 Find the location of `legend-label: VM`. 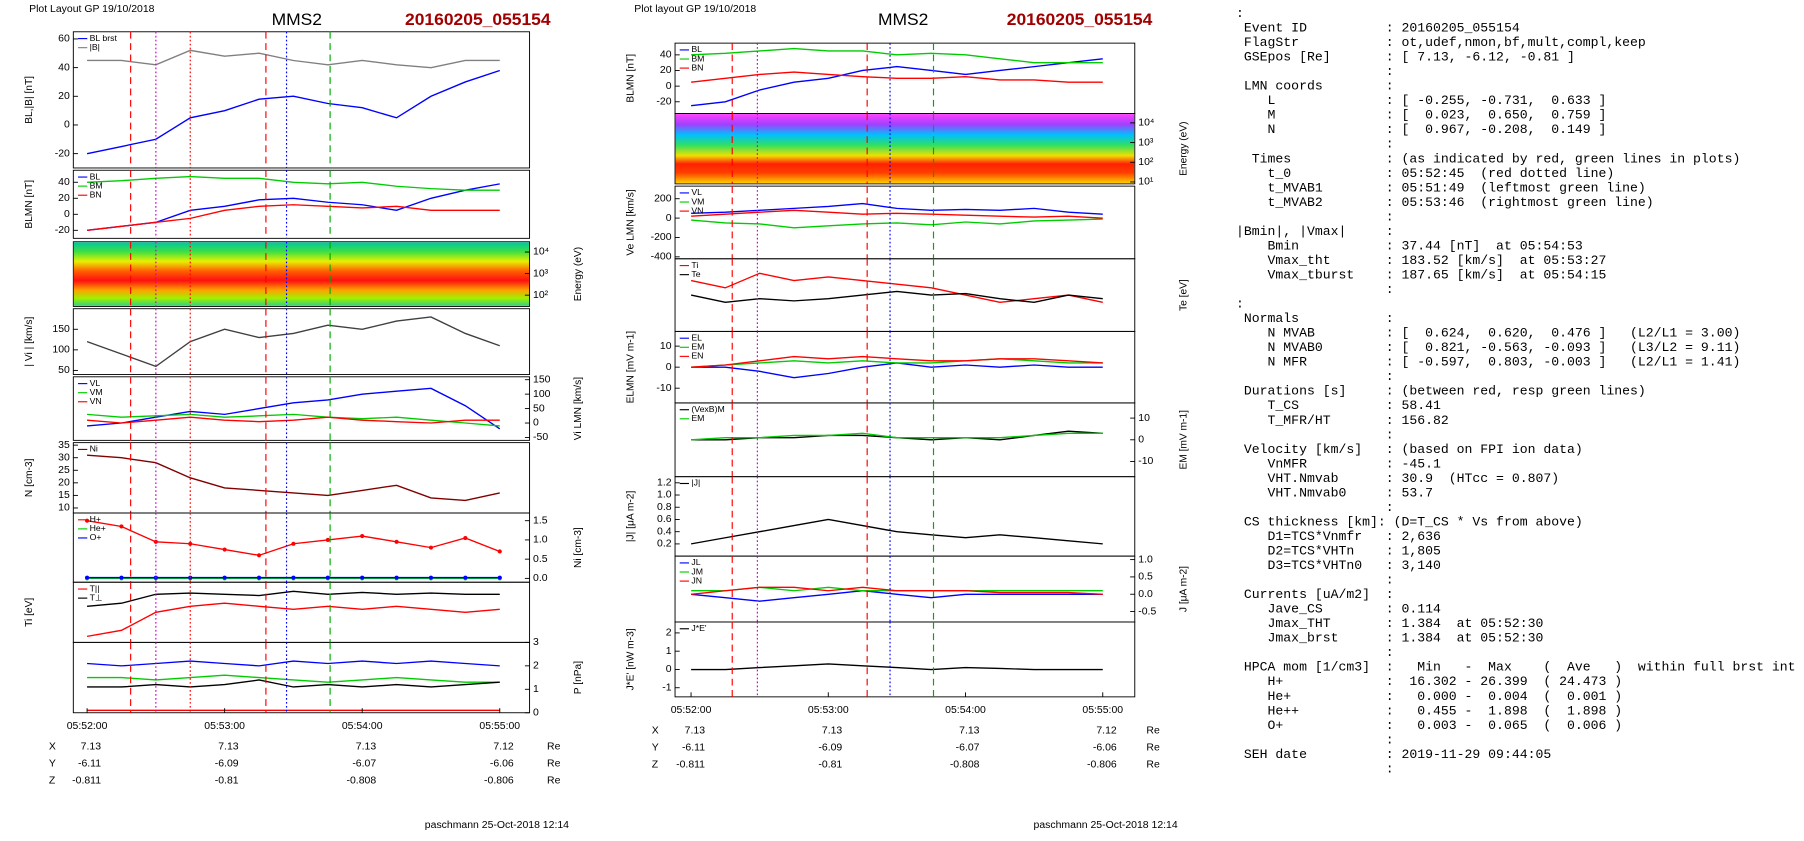

legend-label: VM is located at coordinates (96, 392).